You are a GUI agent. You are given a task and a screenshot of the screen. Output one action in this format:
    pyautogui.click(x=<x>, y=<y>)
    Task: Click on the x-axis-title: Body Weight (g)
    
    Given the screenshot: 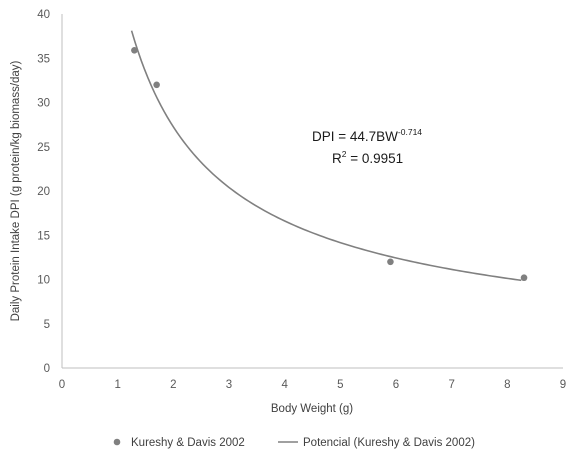 What is the action you would take?
    pyautogui.click(x=312, y=409)
    